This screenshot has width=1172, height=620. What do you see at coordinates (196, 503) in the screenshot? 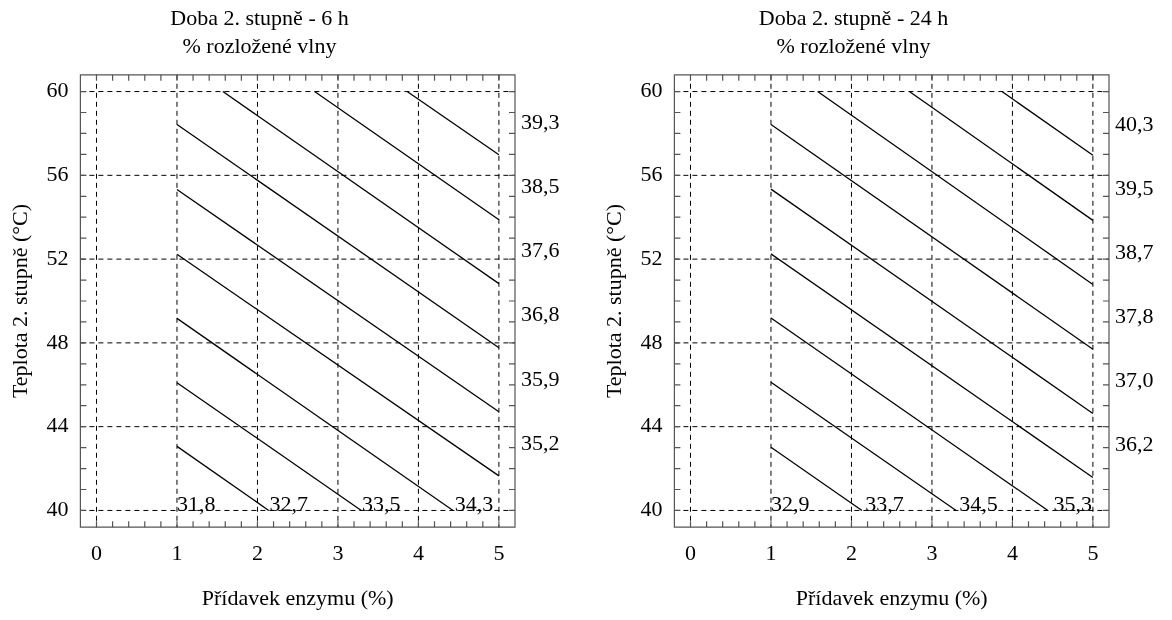
I see `annotation: 31,8` at bounding box center [196, 503].